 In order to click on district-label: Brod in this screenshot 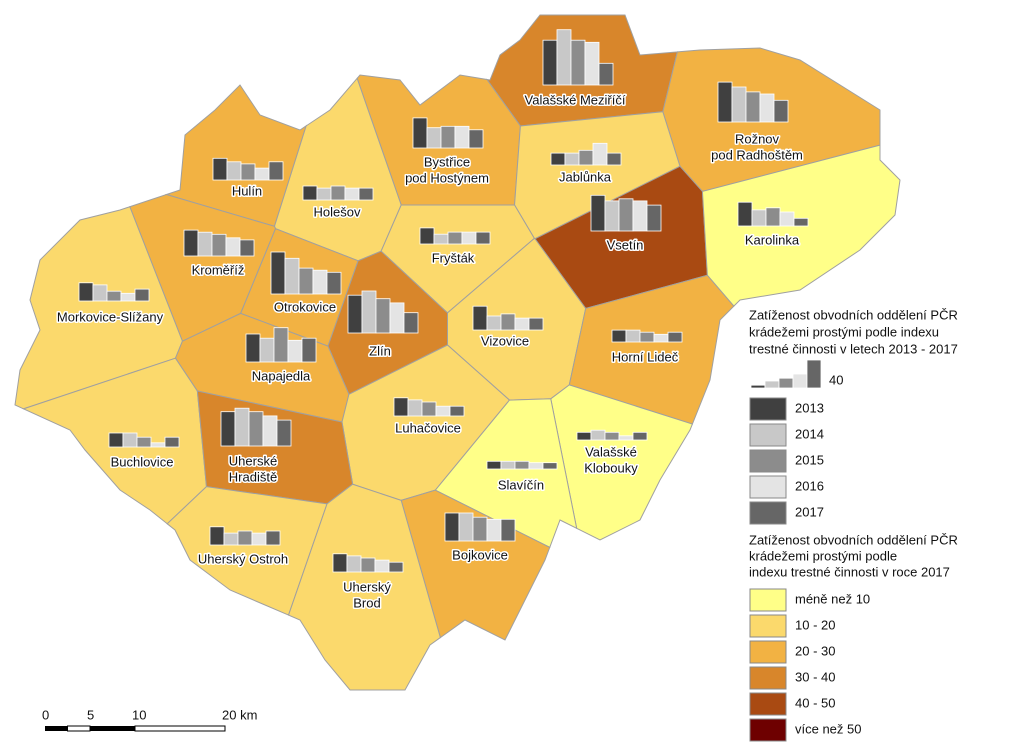, I will do `click(366, 602)`.